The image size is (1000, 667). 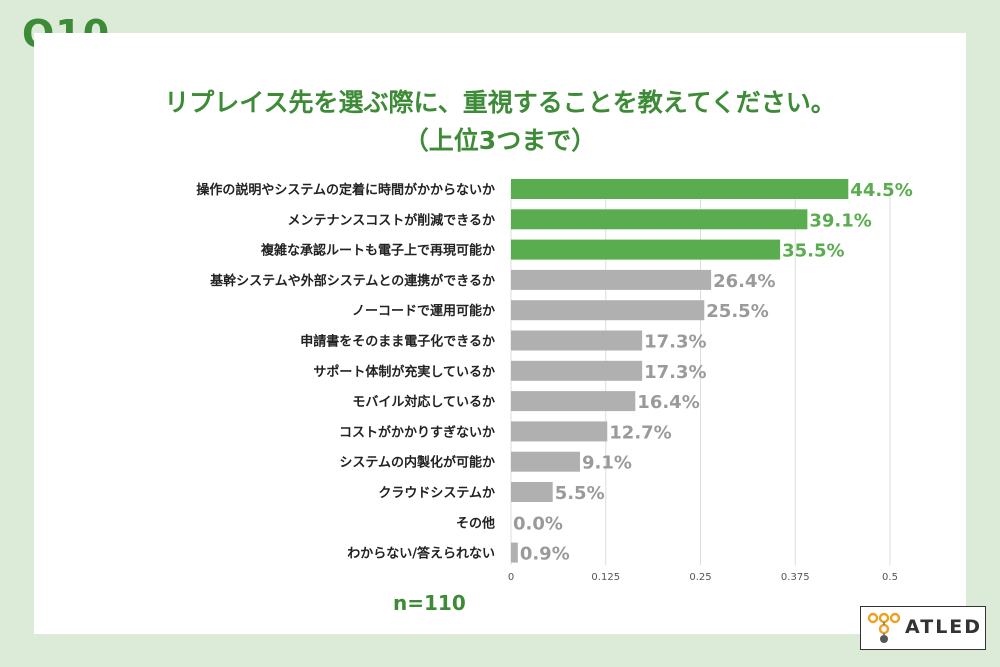 I want to click on category-label: 基幹システムや外部システムとの連携ができるか, so click(x=352, y=281).